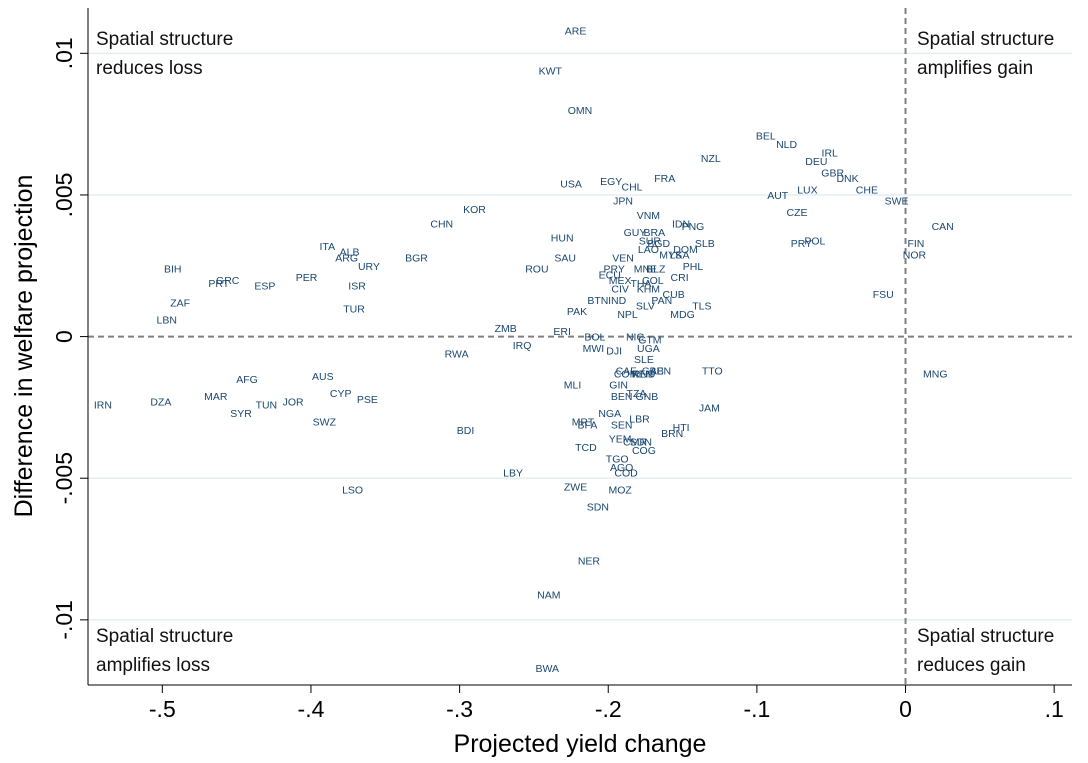 This screenshot has width=1088, height=763. What do you see at coordinates (103, 406) in the screenshot?
I see `point-irn-110: IRN` at bounding box center [103, 406].